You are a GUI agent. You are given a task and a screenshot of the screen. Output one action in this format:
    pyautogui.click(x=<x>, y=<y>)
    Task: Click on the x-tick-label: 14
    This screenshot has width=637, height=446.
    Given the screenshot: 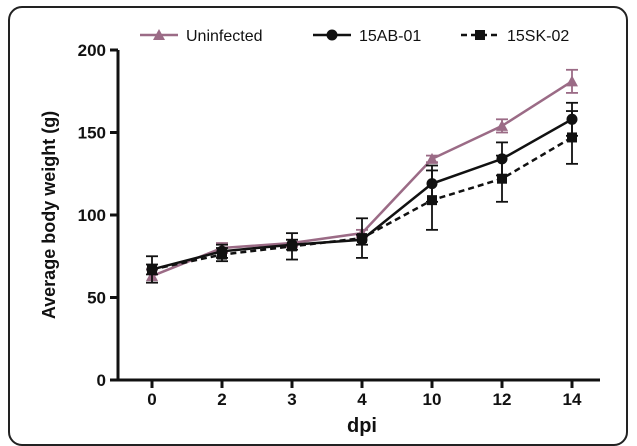 What is the action you would take?
    pyautogui.click(x=572, y=399)
    